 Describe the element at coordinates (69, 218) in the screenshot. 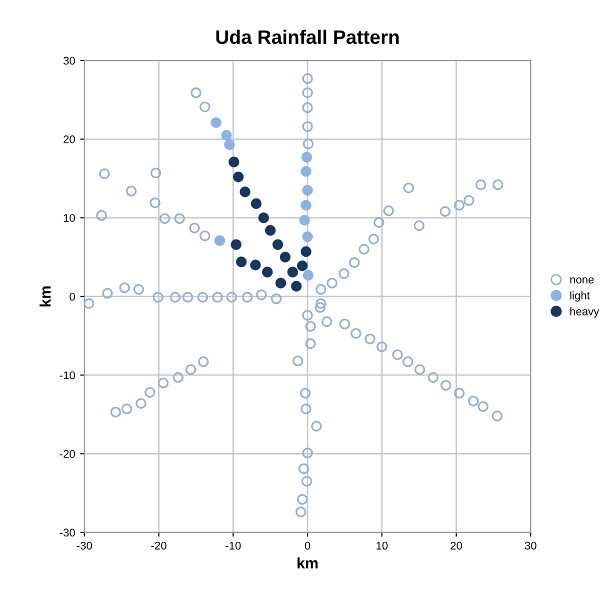

I see `y-tick-label: 10` at that location.